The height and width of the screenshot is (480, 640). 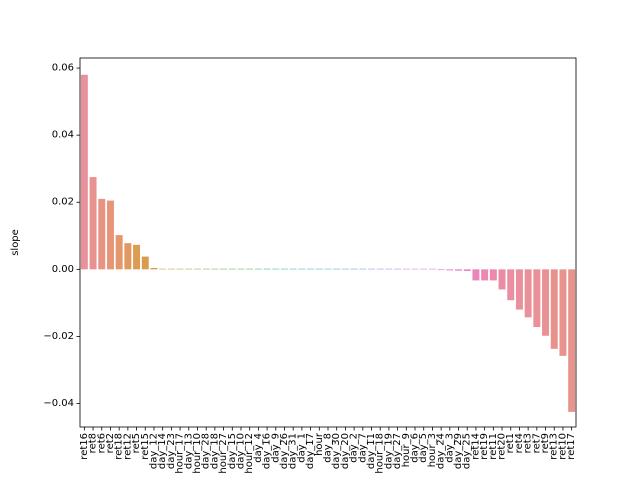 What do you see at coordinates (301, 448) in the screenshot?
I see `x-tick-label: day_1` at bounding box center [301, 448].